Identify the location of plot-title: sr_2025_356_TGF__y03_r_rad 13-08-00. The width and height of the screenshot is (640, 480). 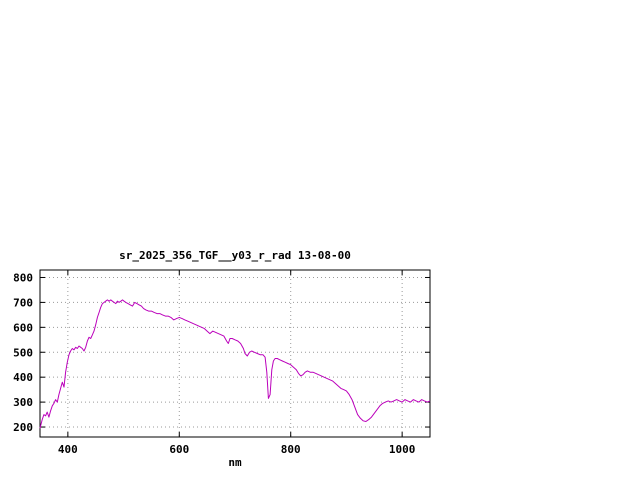
(235, 255).